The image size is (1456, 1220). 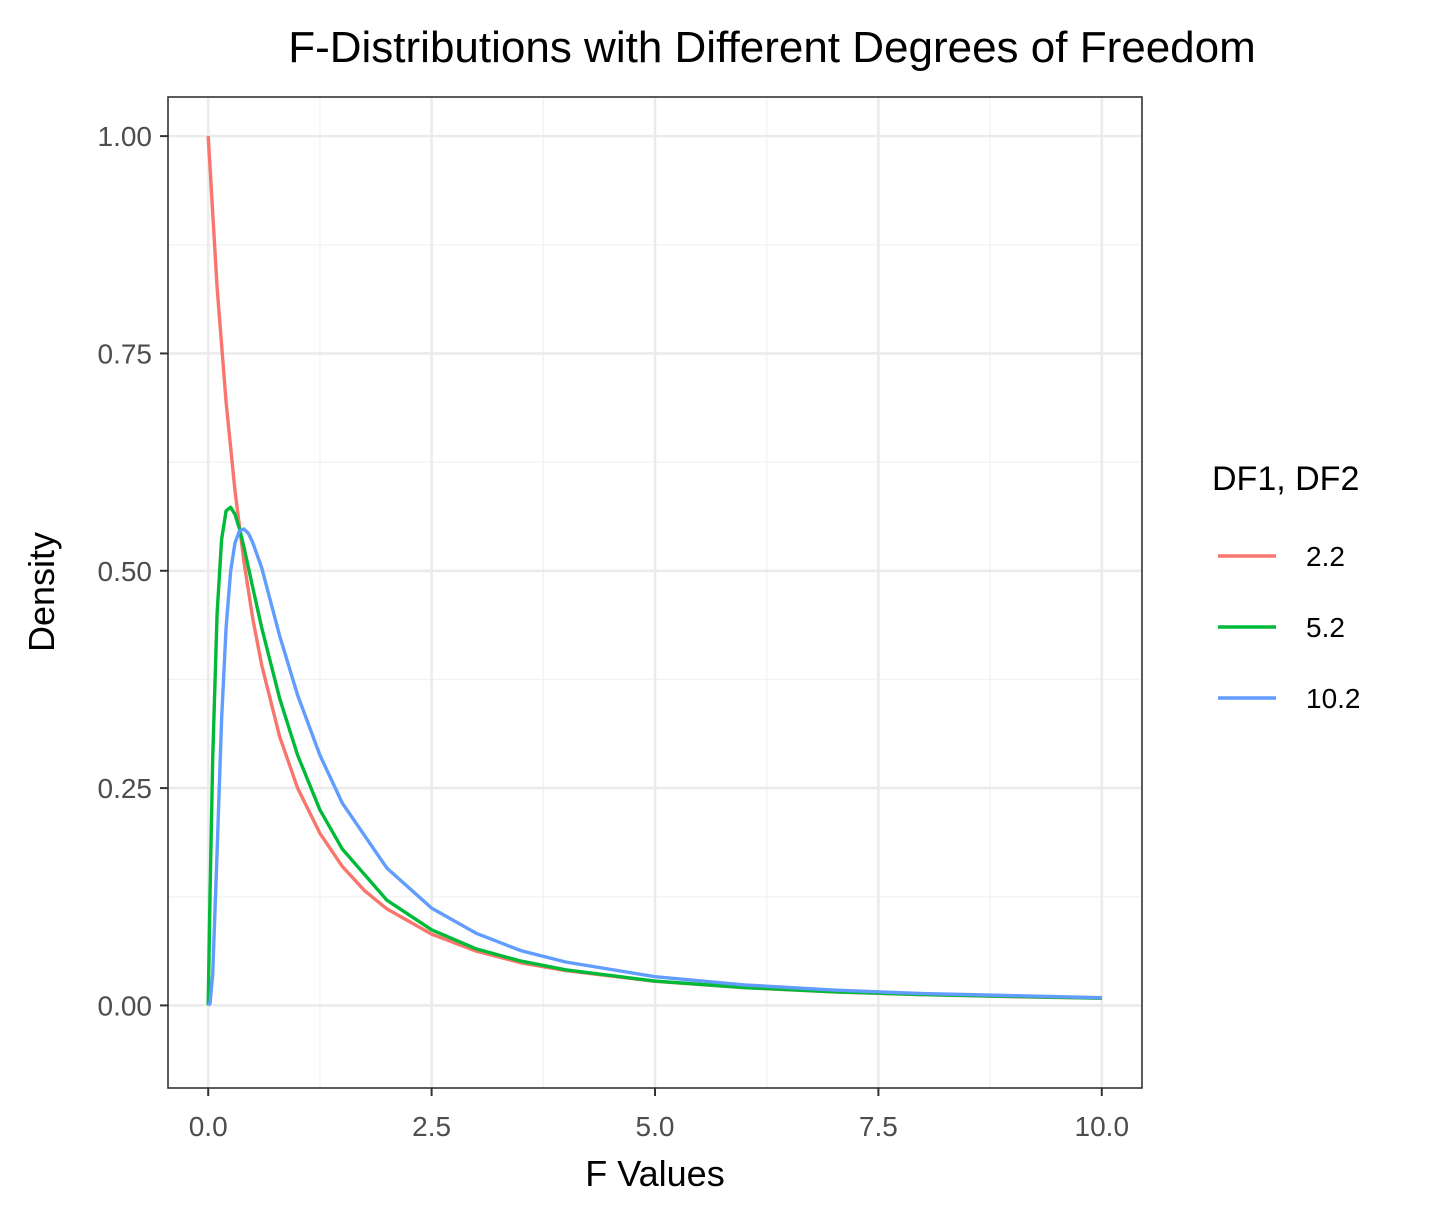 I want to click on y-tick-label: 0.25, so click(x=125, y=788).